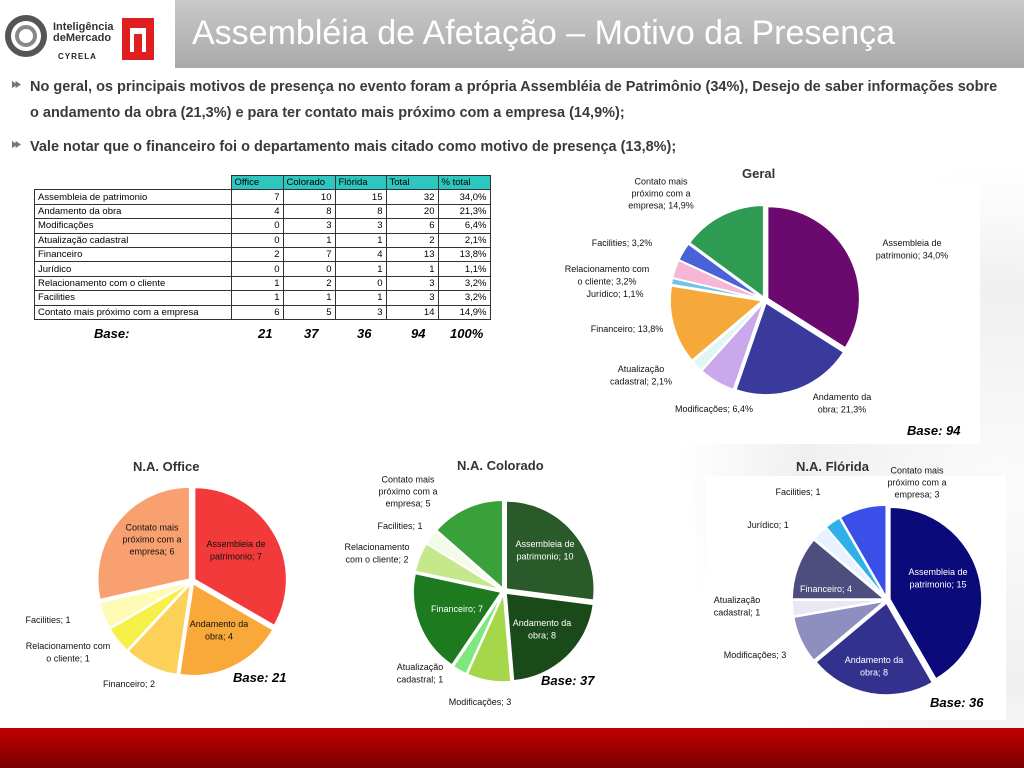  What do you see at coordinates (151, 539) in the screenshot?
I see `pie-slice-label: Contato mais próximo com a empresa; 6` at bounding box center [151, 539].